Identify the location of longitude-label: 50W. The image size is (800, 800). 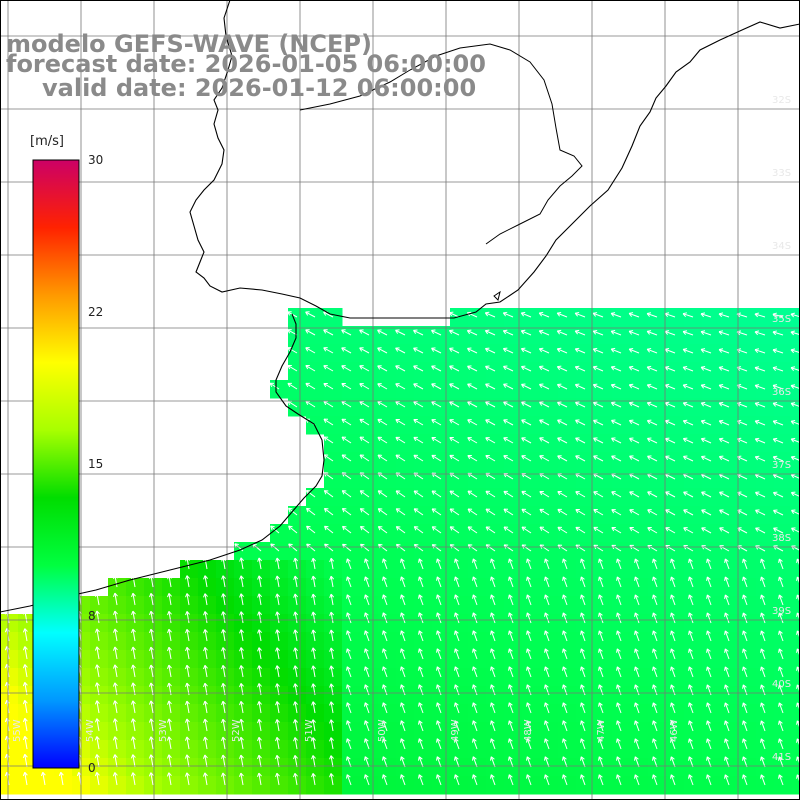
(382, 730).